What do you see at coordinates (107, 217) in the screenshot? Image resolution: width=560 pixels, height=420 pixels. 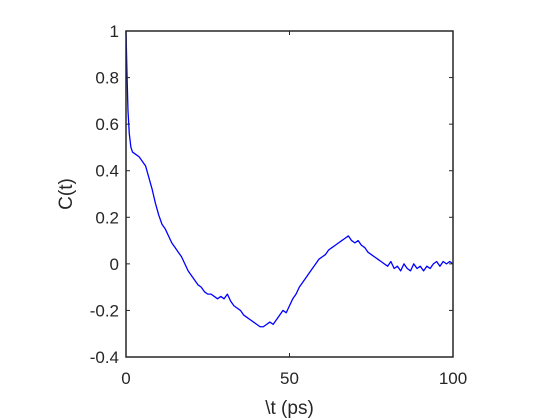 I see `y-tick-label: 0.2` at bounding box center [107, 217].